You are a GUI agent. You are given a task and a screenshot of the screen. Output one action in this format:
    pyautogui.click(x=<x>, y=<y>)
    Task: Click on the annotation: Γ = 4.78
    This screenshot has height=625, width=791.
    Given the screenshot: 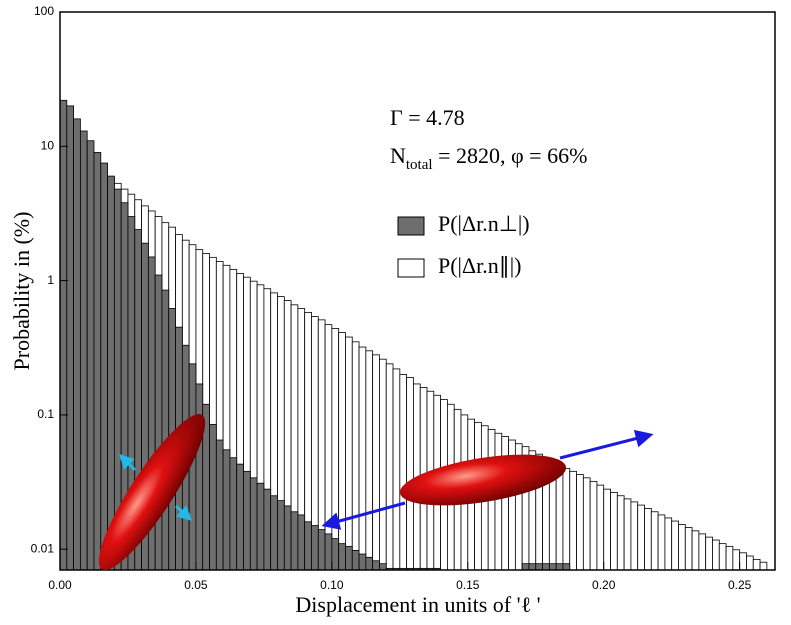 What is the action you would take?
    pyautogui.click(x=427, y=117)
    